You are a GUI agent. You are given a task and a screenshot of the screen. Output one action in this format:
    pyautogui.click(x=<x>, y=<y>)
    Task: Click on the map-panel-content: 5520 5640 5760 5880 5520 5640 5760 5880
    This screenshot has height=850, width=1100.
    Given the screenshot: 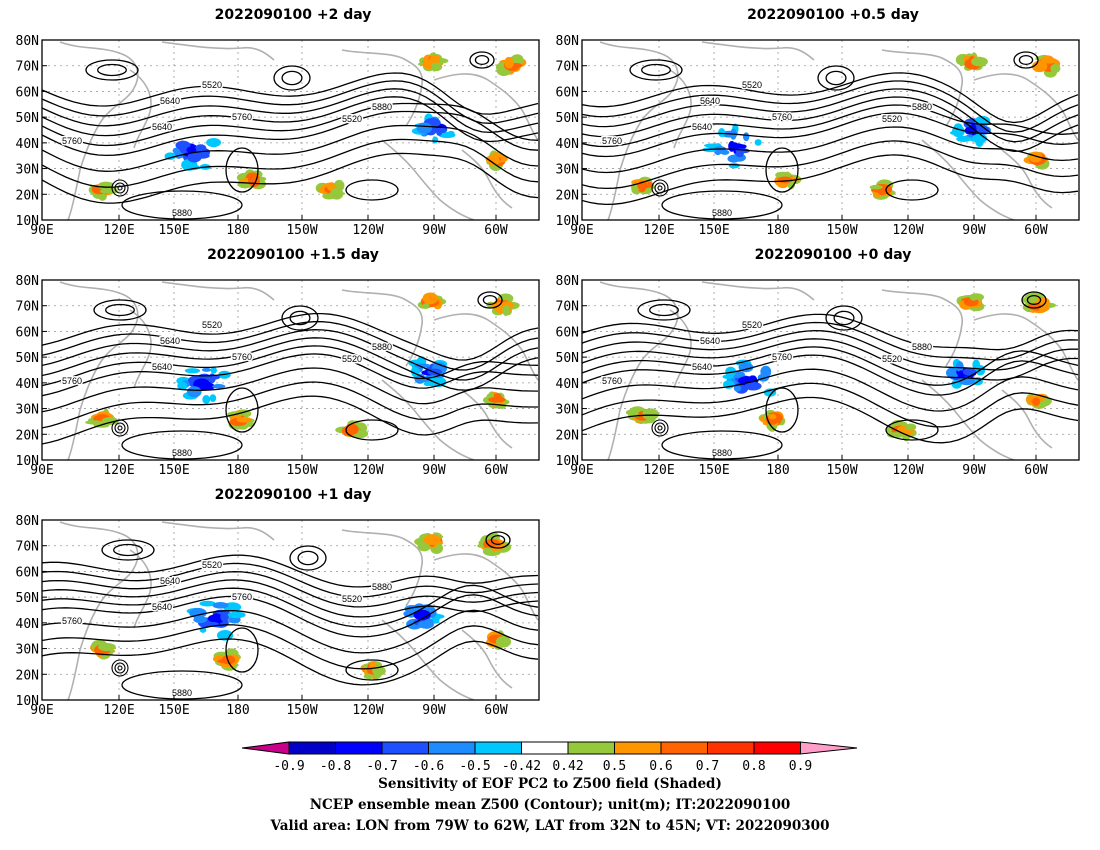 What is the action you would take?
    pyautogui.click(x=830, y=370)
    